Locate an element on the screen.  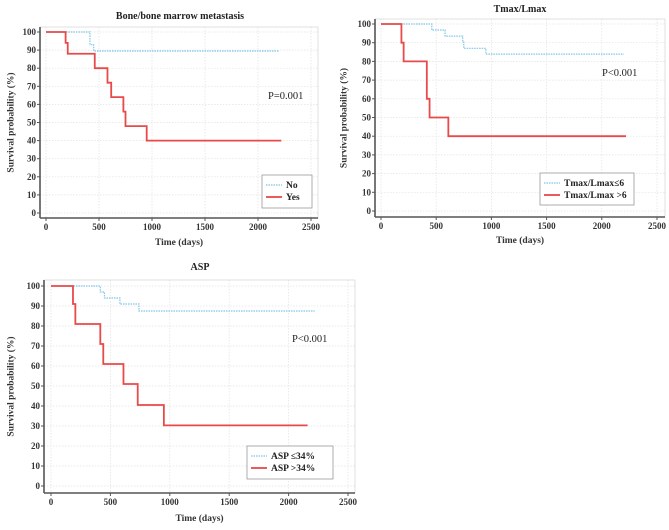
legend-label: ASP ≤34% is located at coordinates (293, 457).